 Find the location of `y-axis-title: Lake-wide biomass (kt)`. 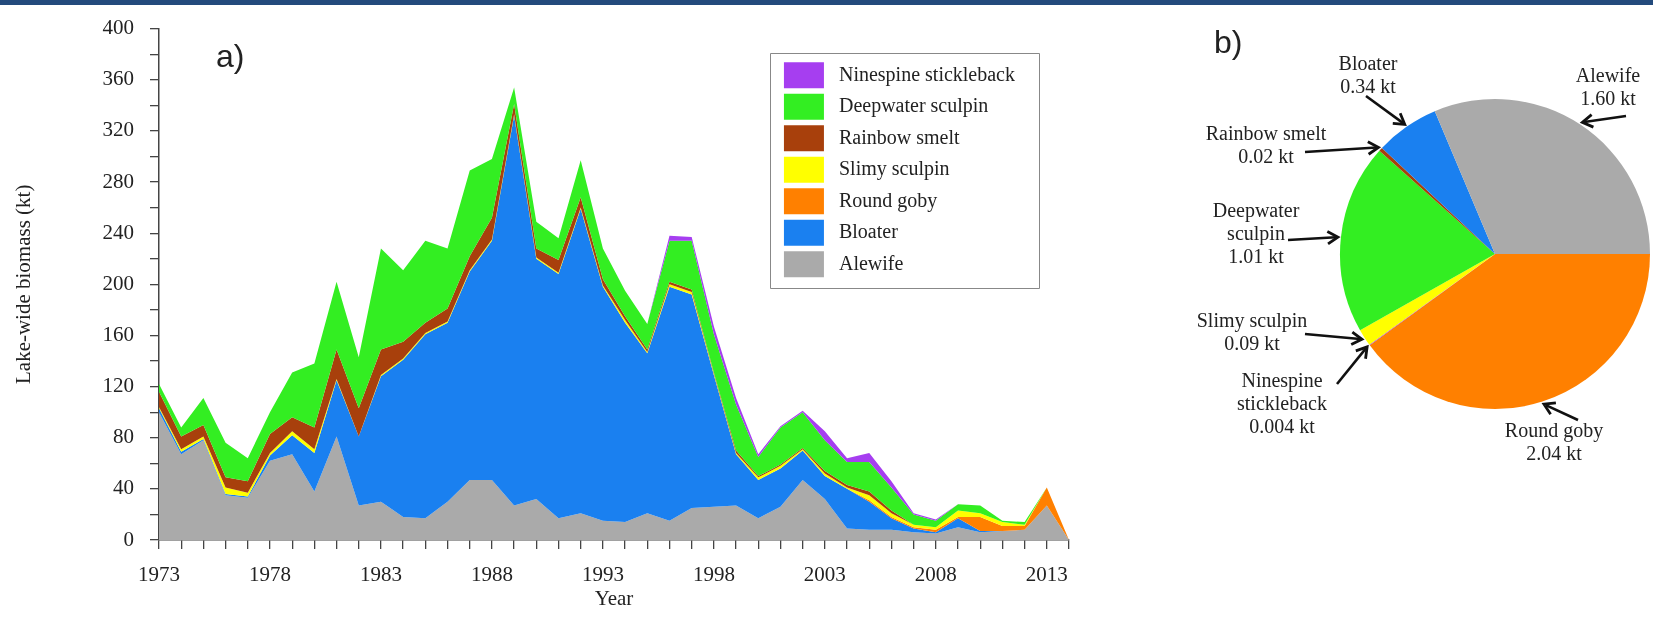

y-axis-title: Lake-wide biomass (kt) is located at coordinates (23, 284).